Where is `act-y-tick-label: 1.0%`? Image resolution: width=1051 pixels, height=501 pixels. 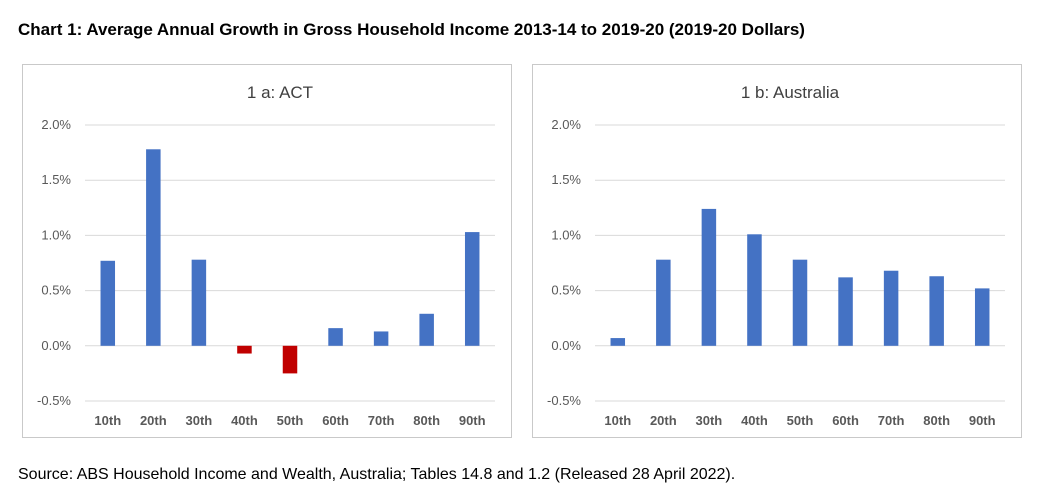
act-y-tick-label: 1.0% is located at coordinates (56, 234).